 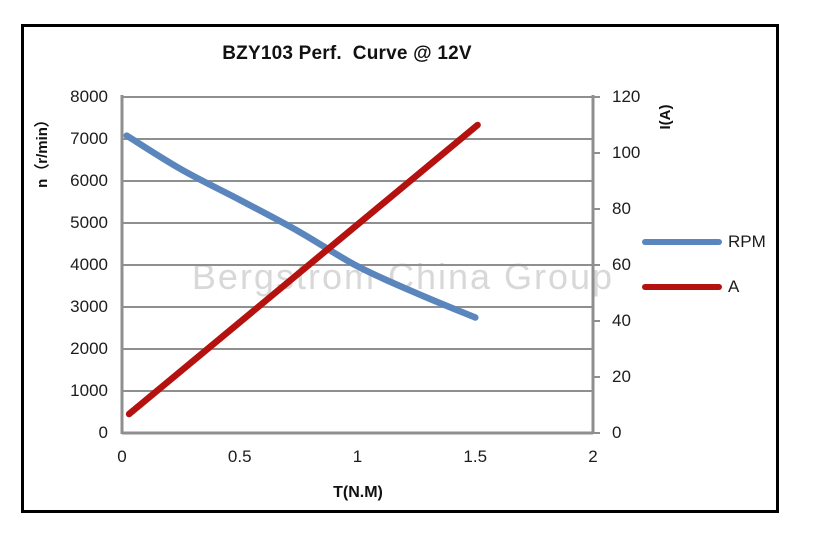 I want to click on y-right-tick-label: 0, so click(x=617, y=432).